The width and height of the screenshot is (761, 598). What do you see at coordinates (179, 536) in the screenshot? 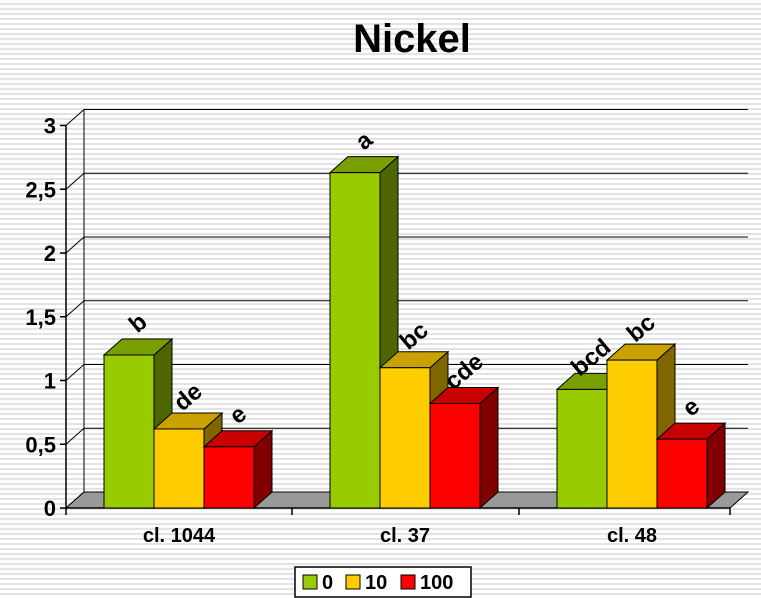
I see `x-tick-label: cl. 1044` at bounding box center [179, 536].